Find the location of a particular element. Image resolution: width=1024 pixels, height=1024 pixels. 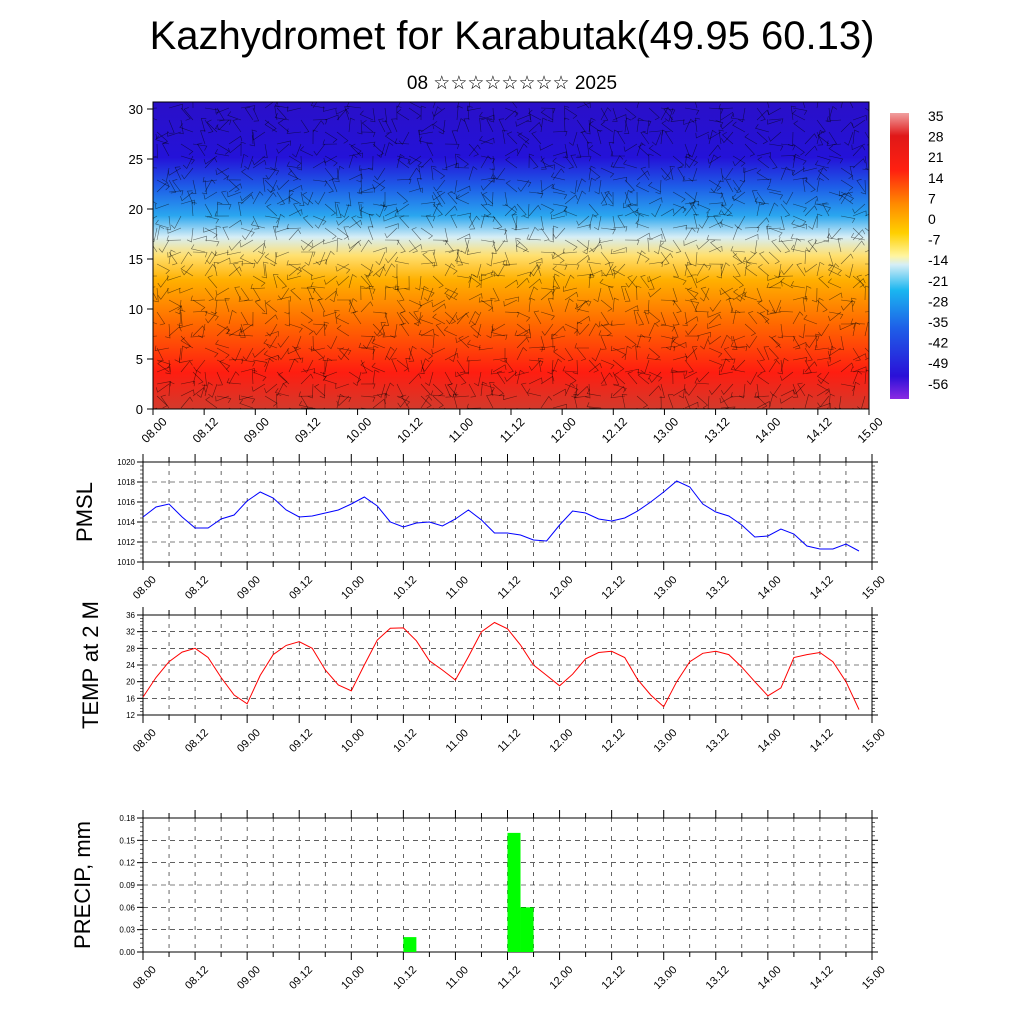

y-tick-label: 1016 is located at coordinates (126, 502).